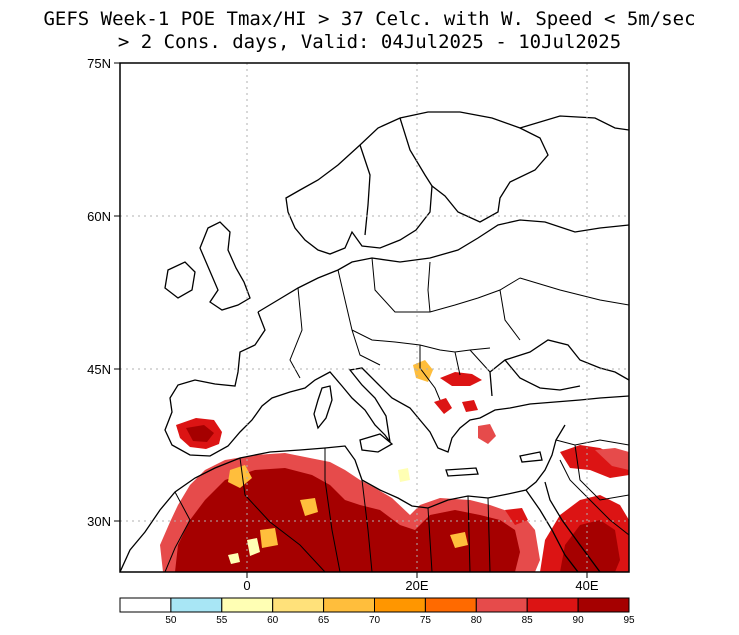 This screenshot has width=739, height=635. I want to click on coast-scandinavia, so click(417, 183).